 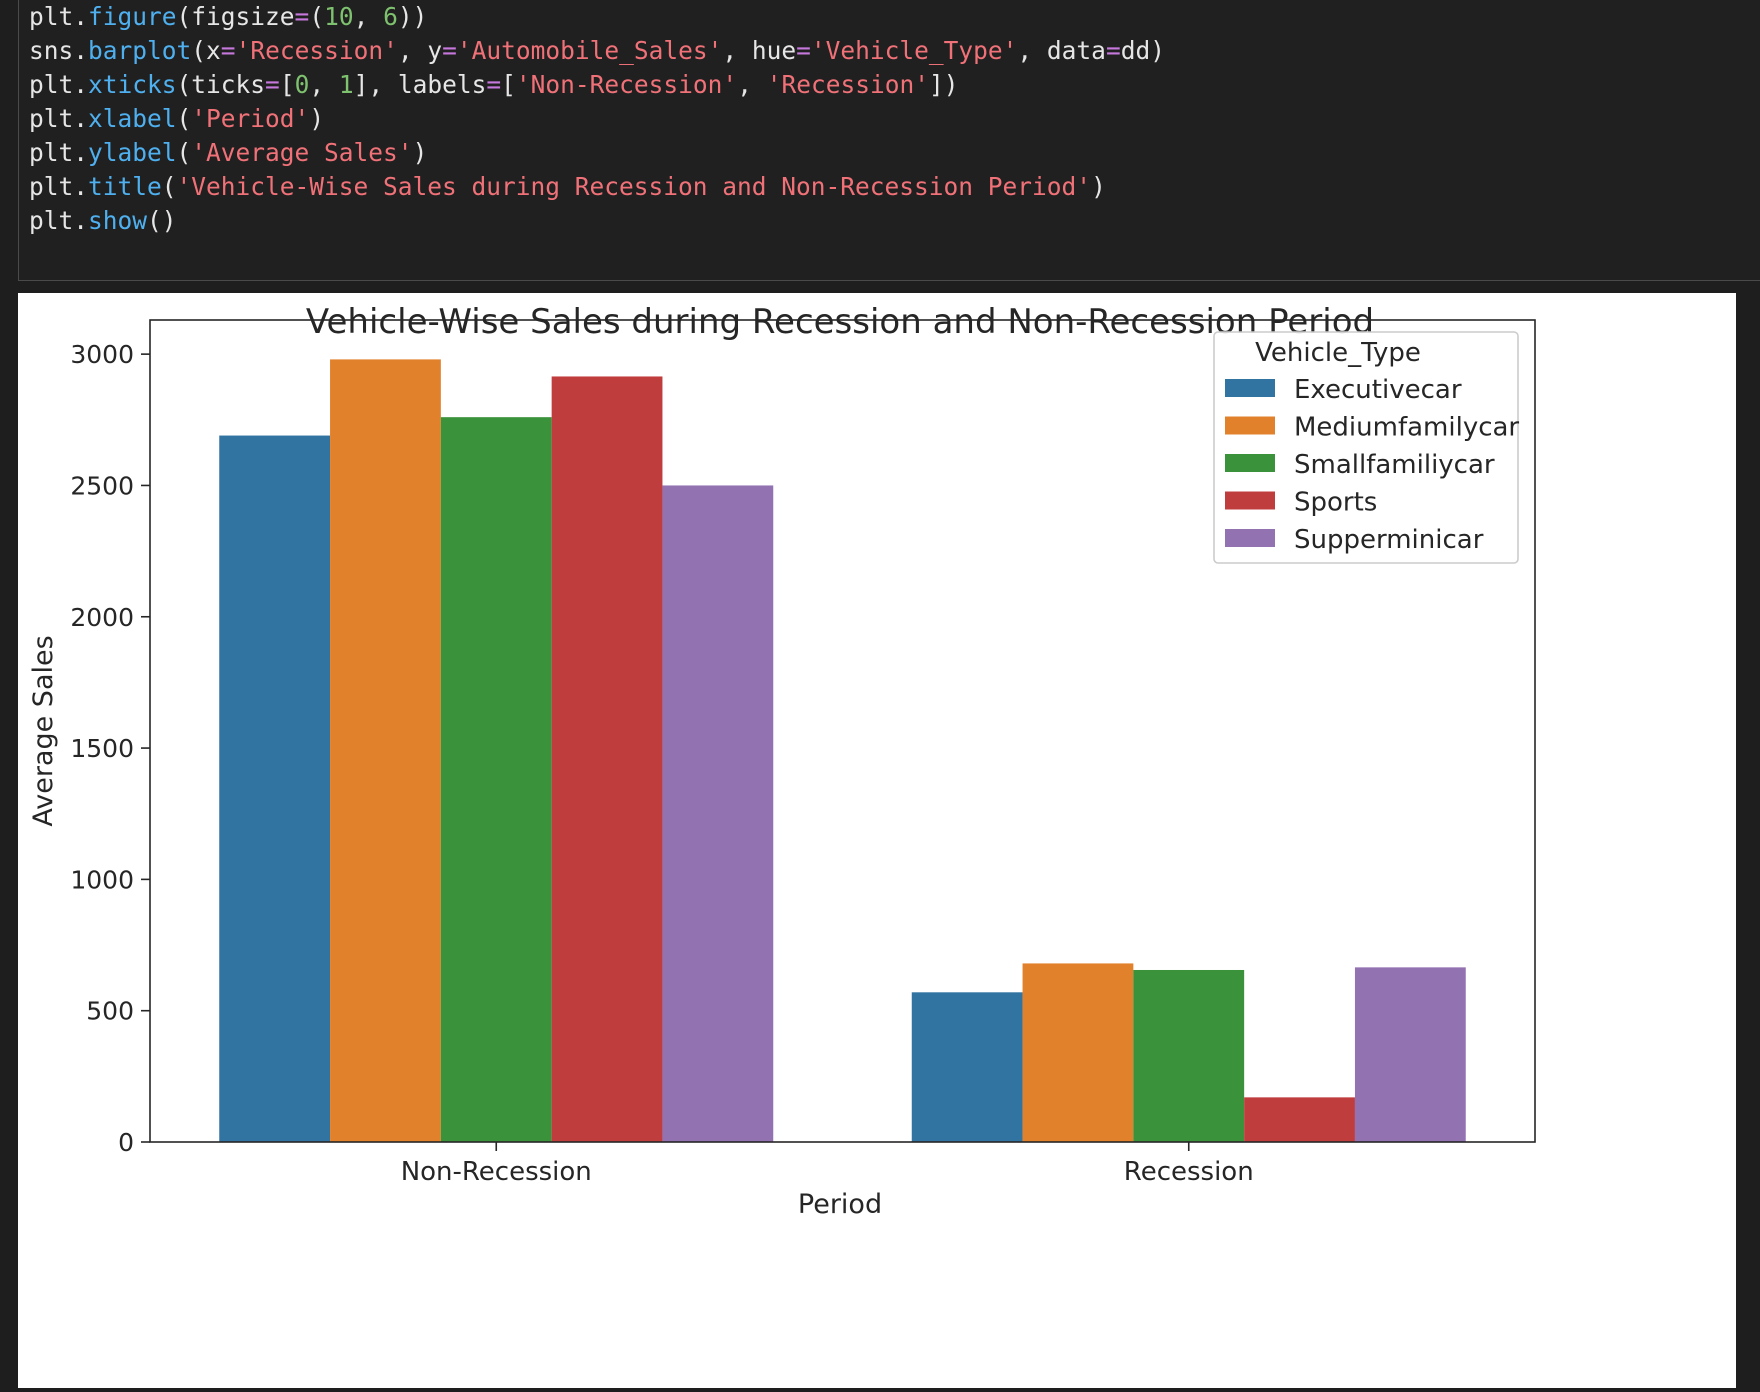 I want to click on code-token: ]), so click(x=943, y=84).